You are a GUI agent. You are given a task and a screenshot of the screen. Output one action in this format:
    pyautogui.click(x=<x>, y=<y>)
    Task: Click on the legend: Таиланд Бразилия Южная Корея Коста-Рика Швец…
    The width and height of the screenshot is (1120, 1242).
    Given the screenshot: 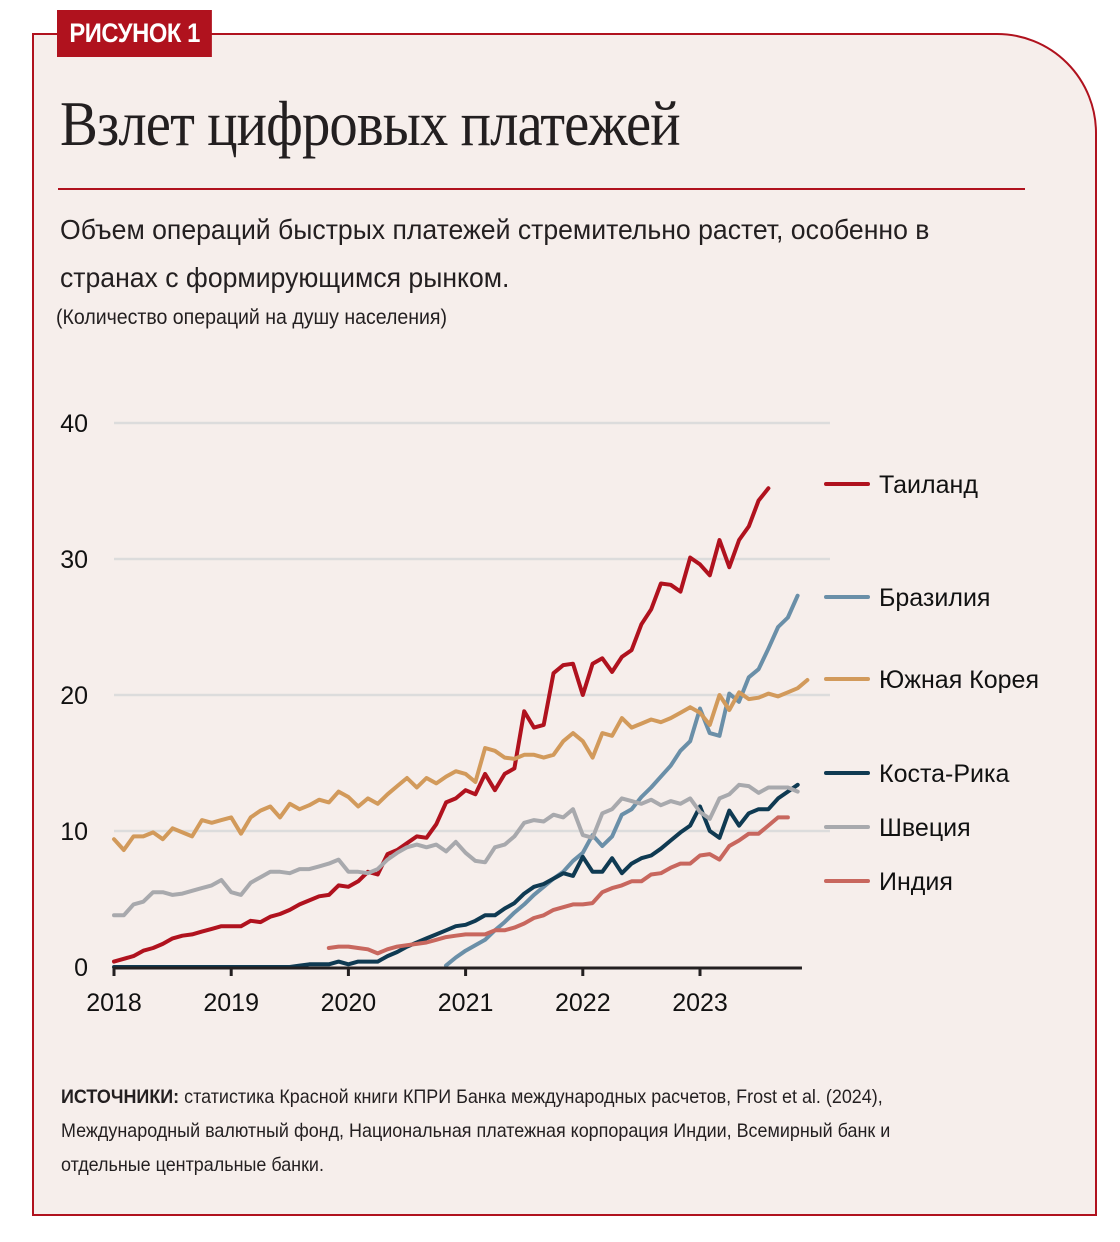 What is the action you would take?
    pyautogui.click(x=931, y=683)
    